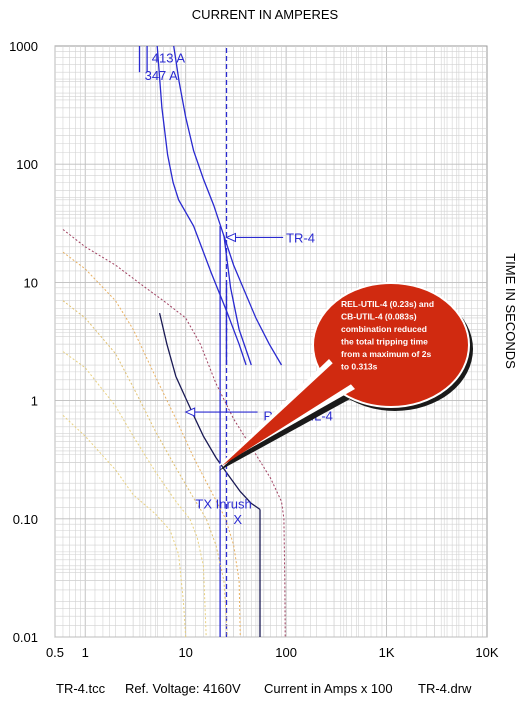 This screenshot has height=705, width=524. I want to click on lbl-tx-inrush: TX Inrush, so click(223, 503).